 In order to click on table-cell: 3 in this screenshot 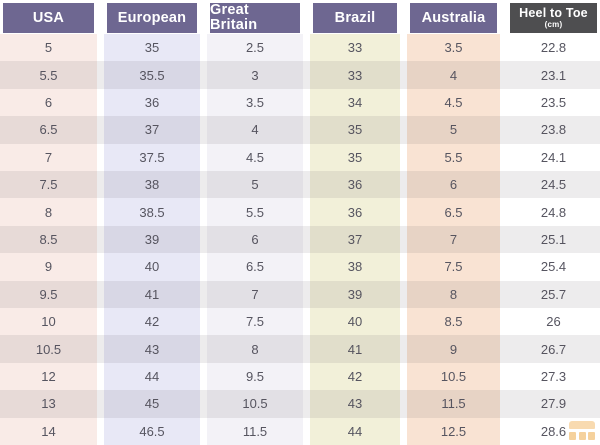, I will do `click(255, 75)`.